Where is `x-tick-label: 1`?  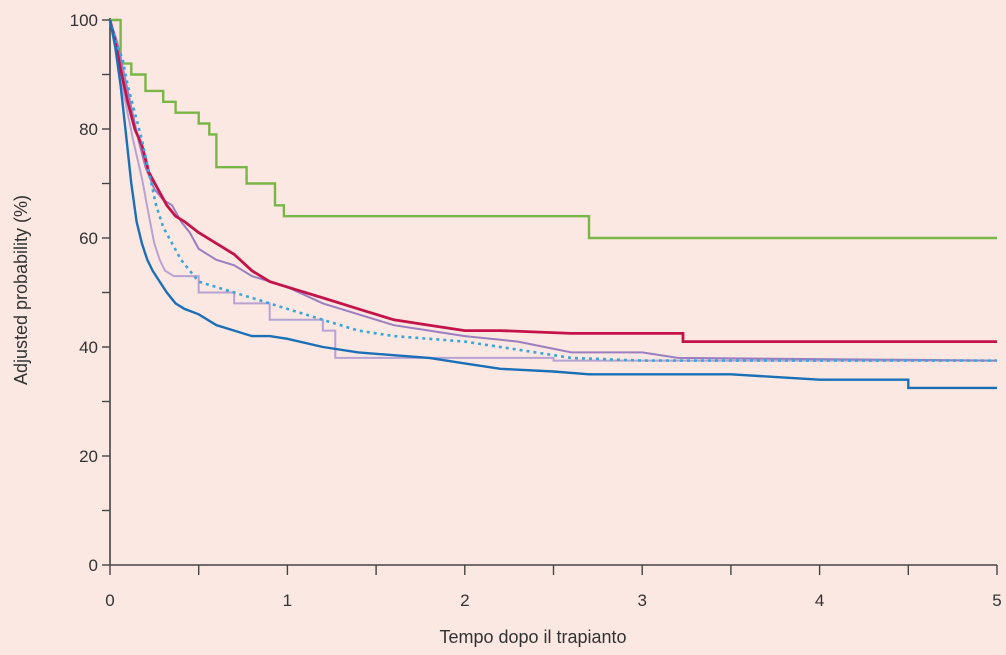 x-tick-label: 1 is located at coordinates (287, 600).